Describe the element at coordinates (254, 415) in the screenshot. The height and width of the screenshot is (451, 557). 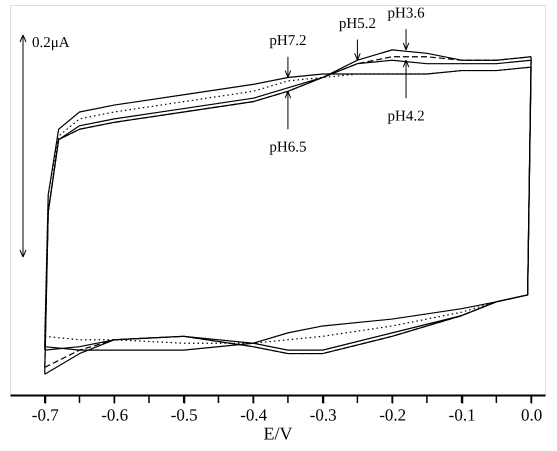
I see `x-tick-label: -0.4` at that location.